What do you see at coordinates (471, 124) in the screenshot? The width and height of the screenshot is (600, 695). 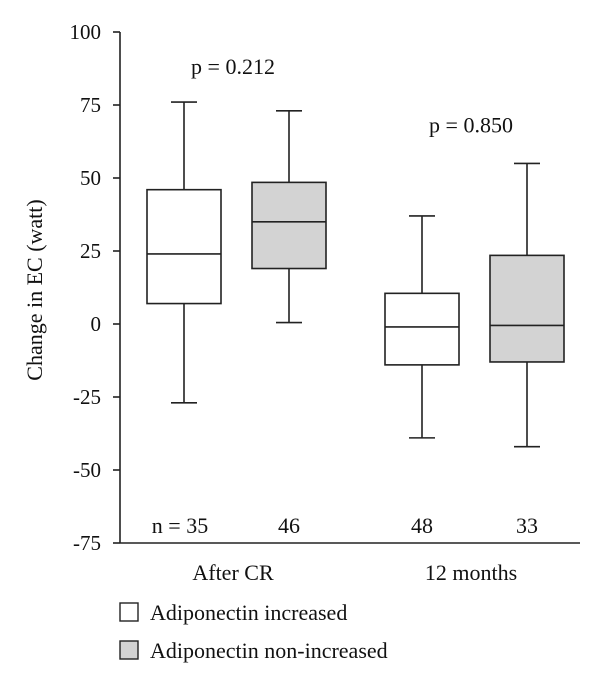 I see `p-value-label: p = 0.850` at bounding box center [471, 124].